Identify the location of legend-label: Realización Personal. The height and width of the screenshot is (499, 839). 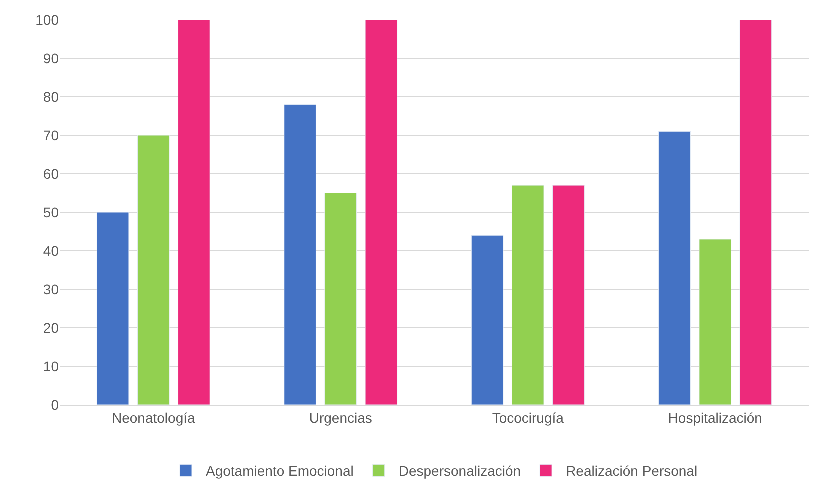
(632, 471).